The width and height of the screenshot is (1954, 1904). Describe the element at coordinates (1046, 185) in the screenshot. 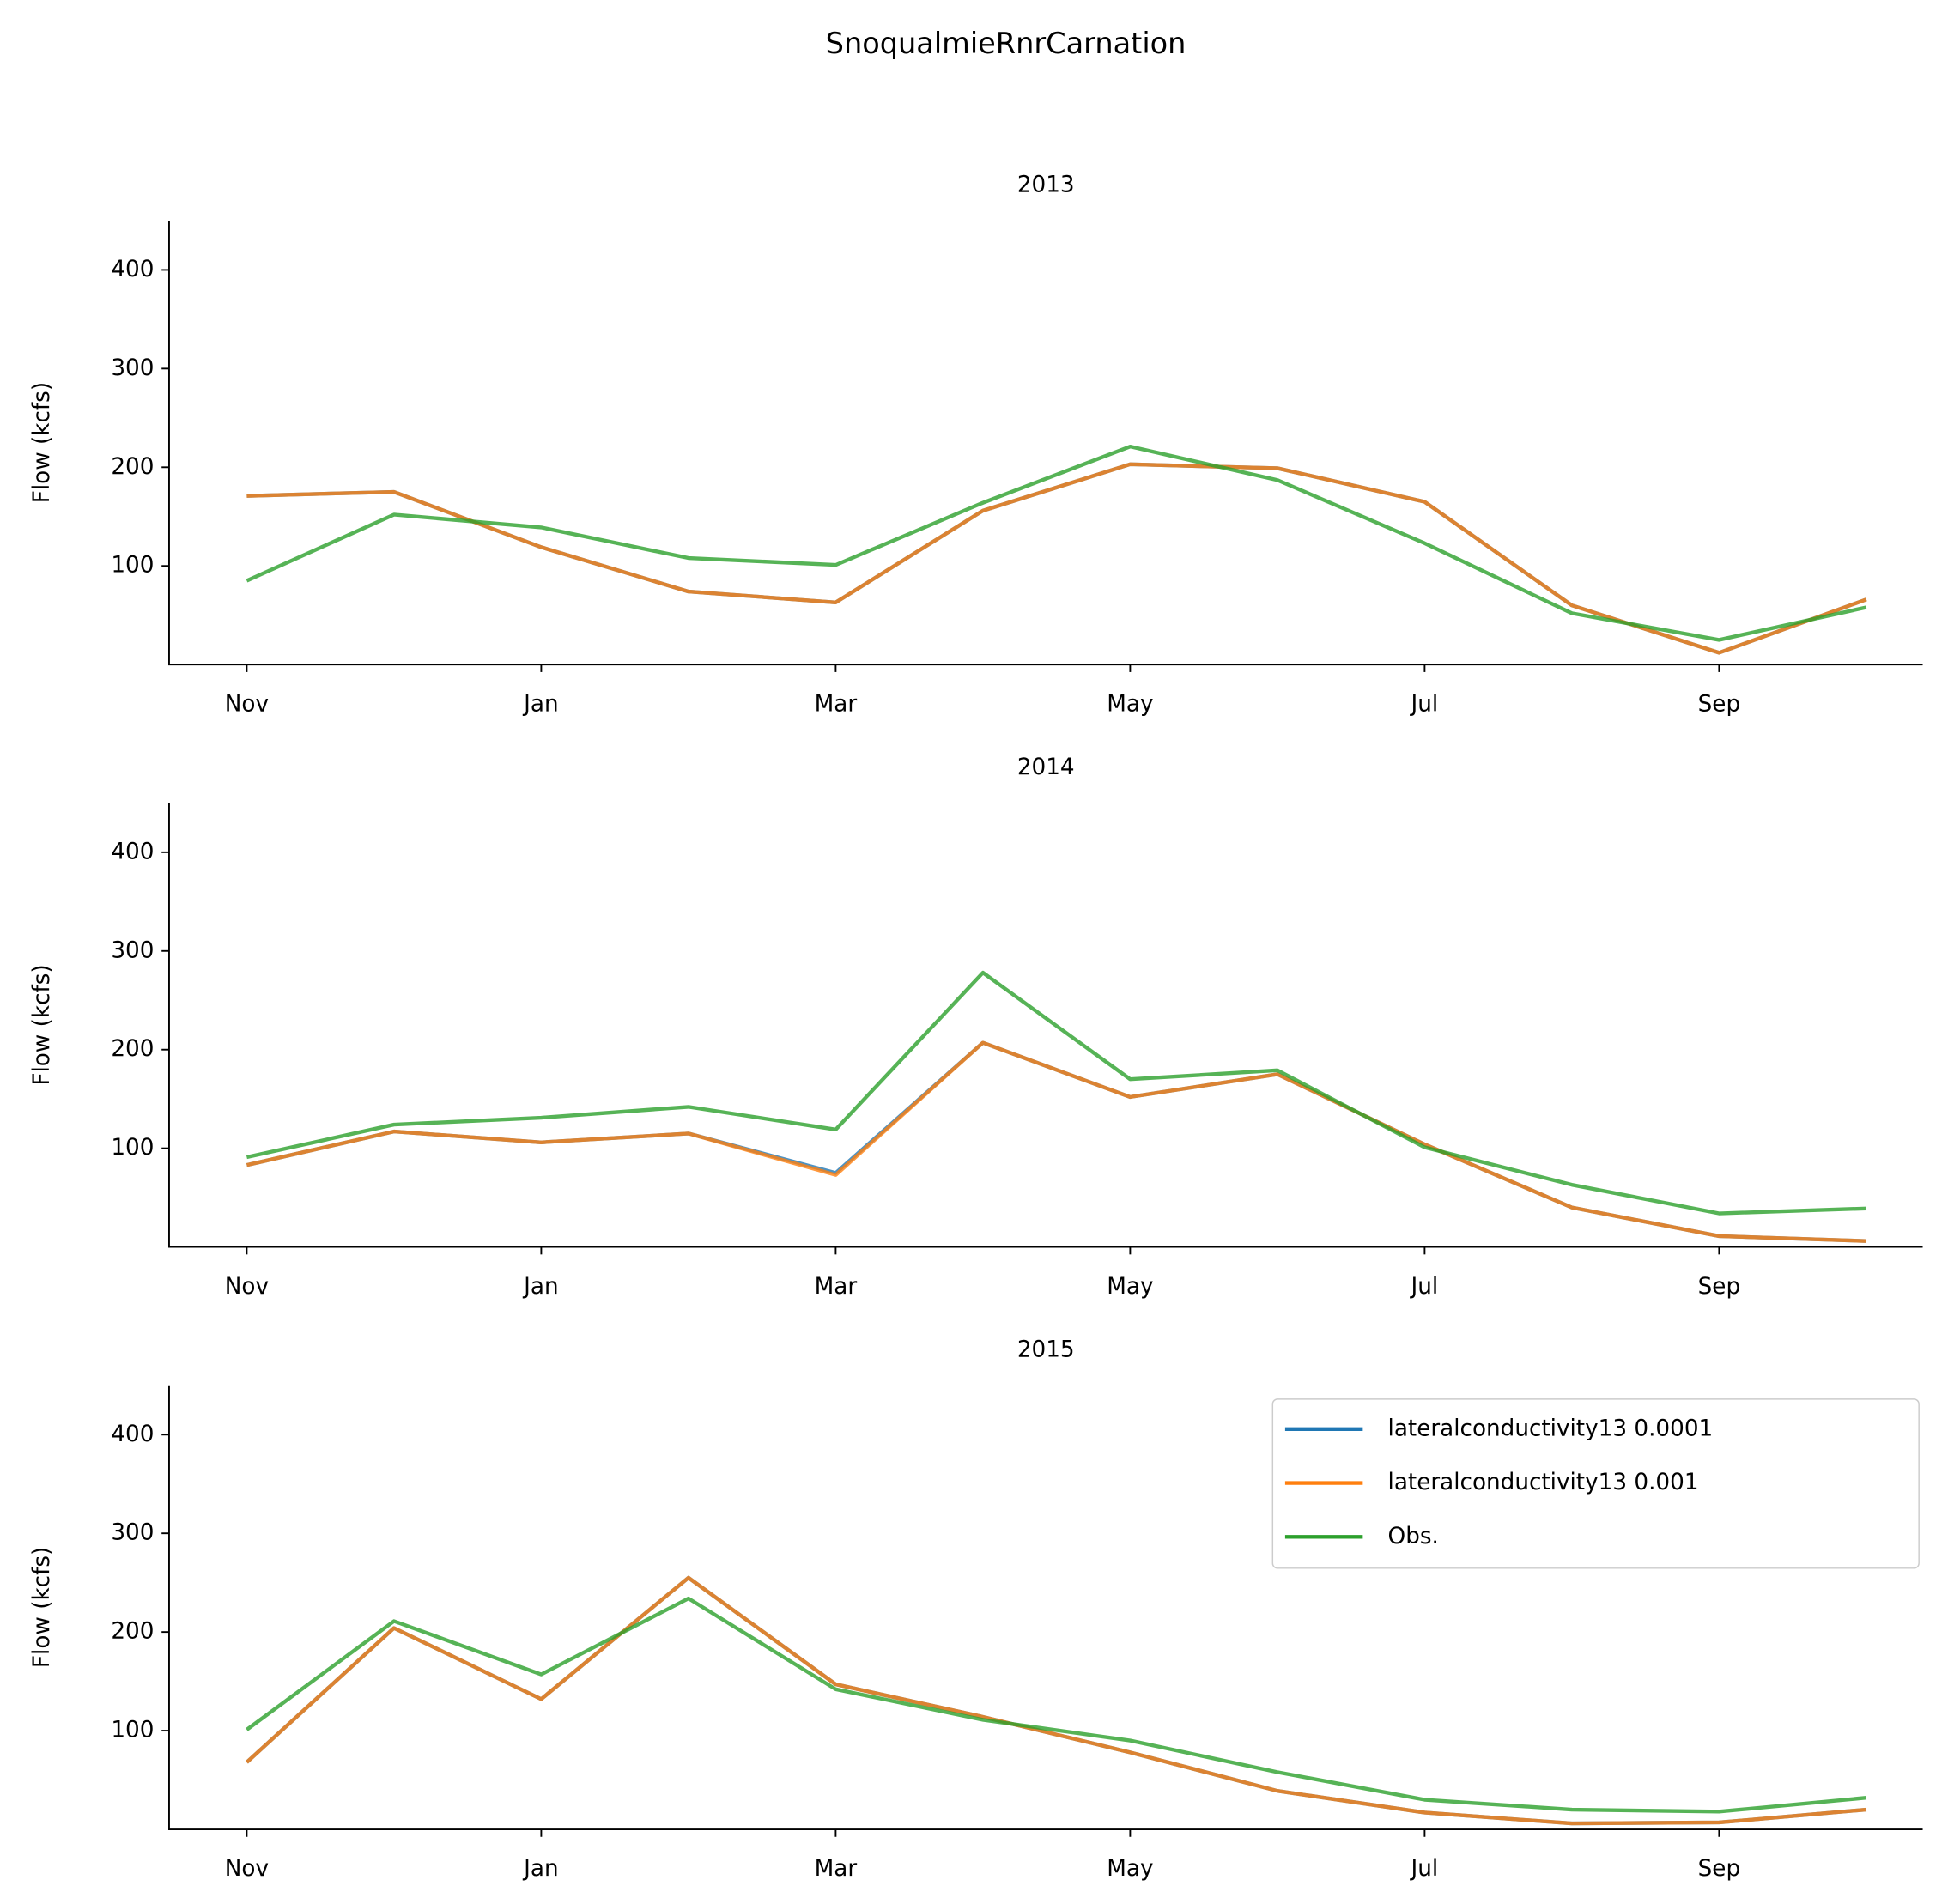

I see `subplot-title: 2013` at that location.